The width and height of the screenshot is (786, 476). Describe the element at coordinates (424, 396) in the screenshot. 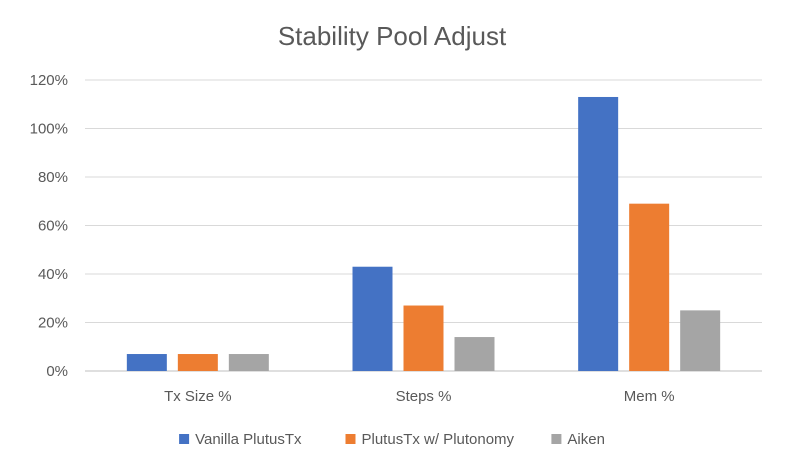

I see `x-category-label: Steps %` at that location.